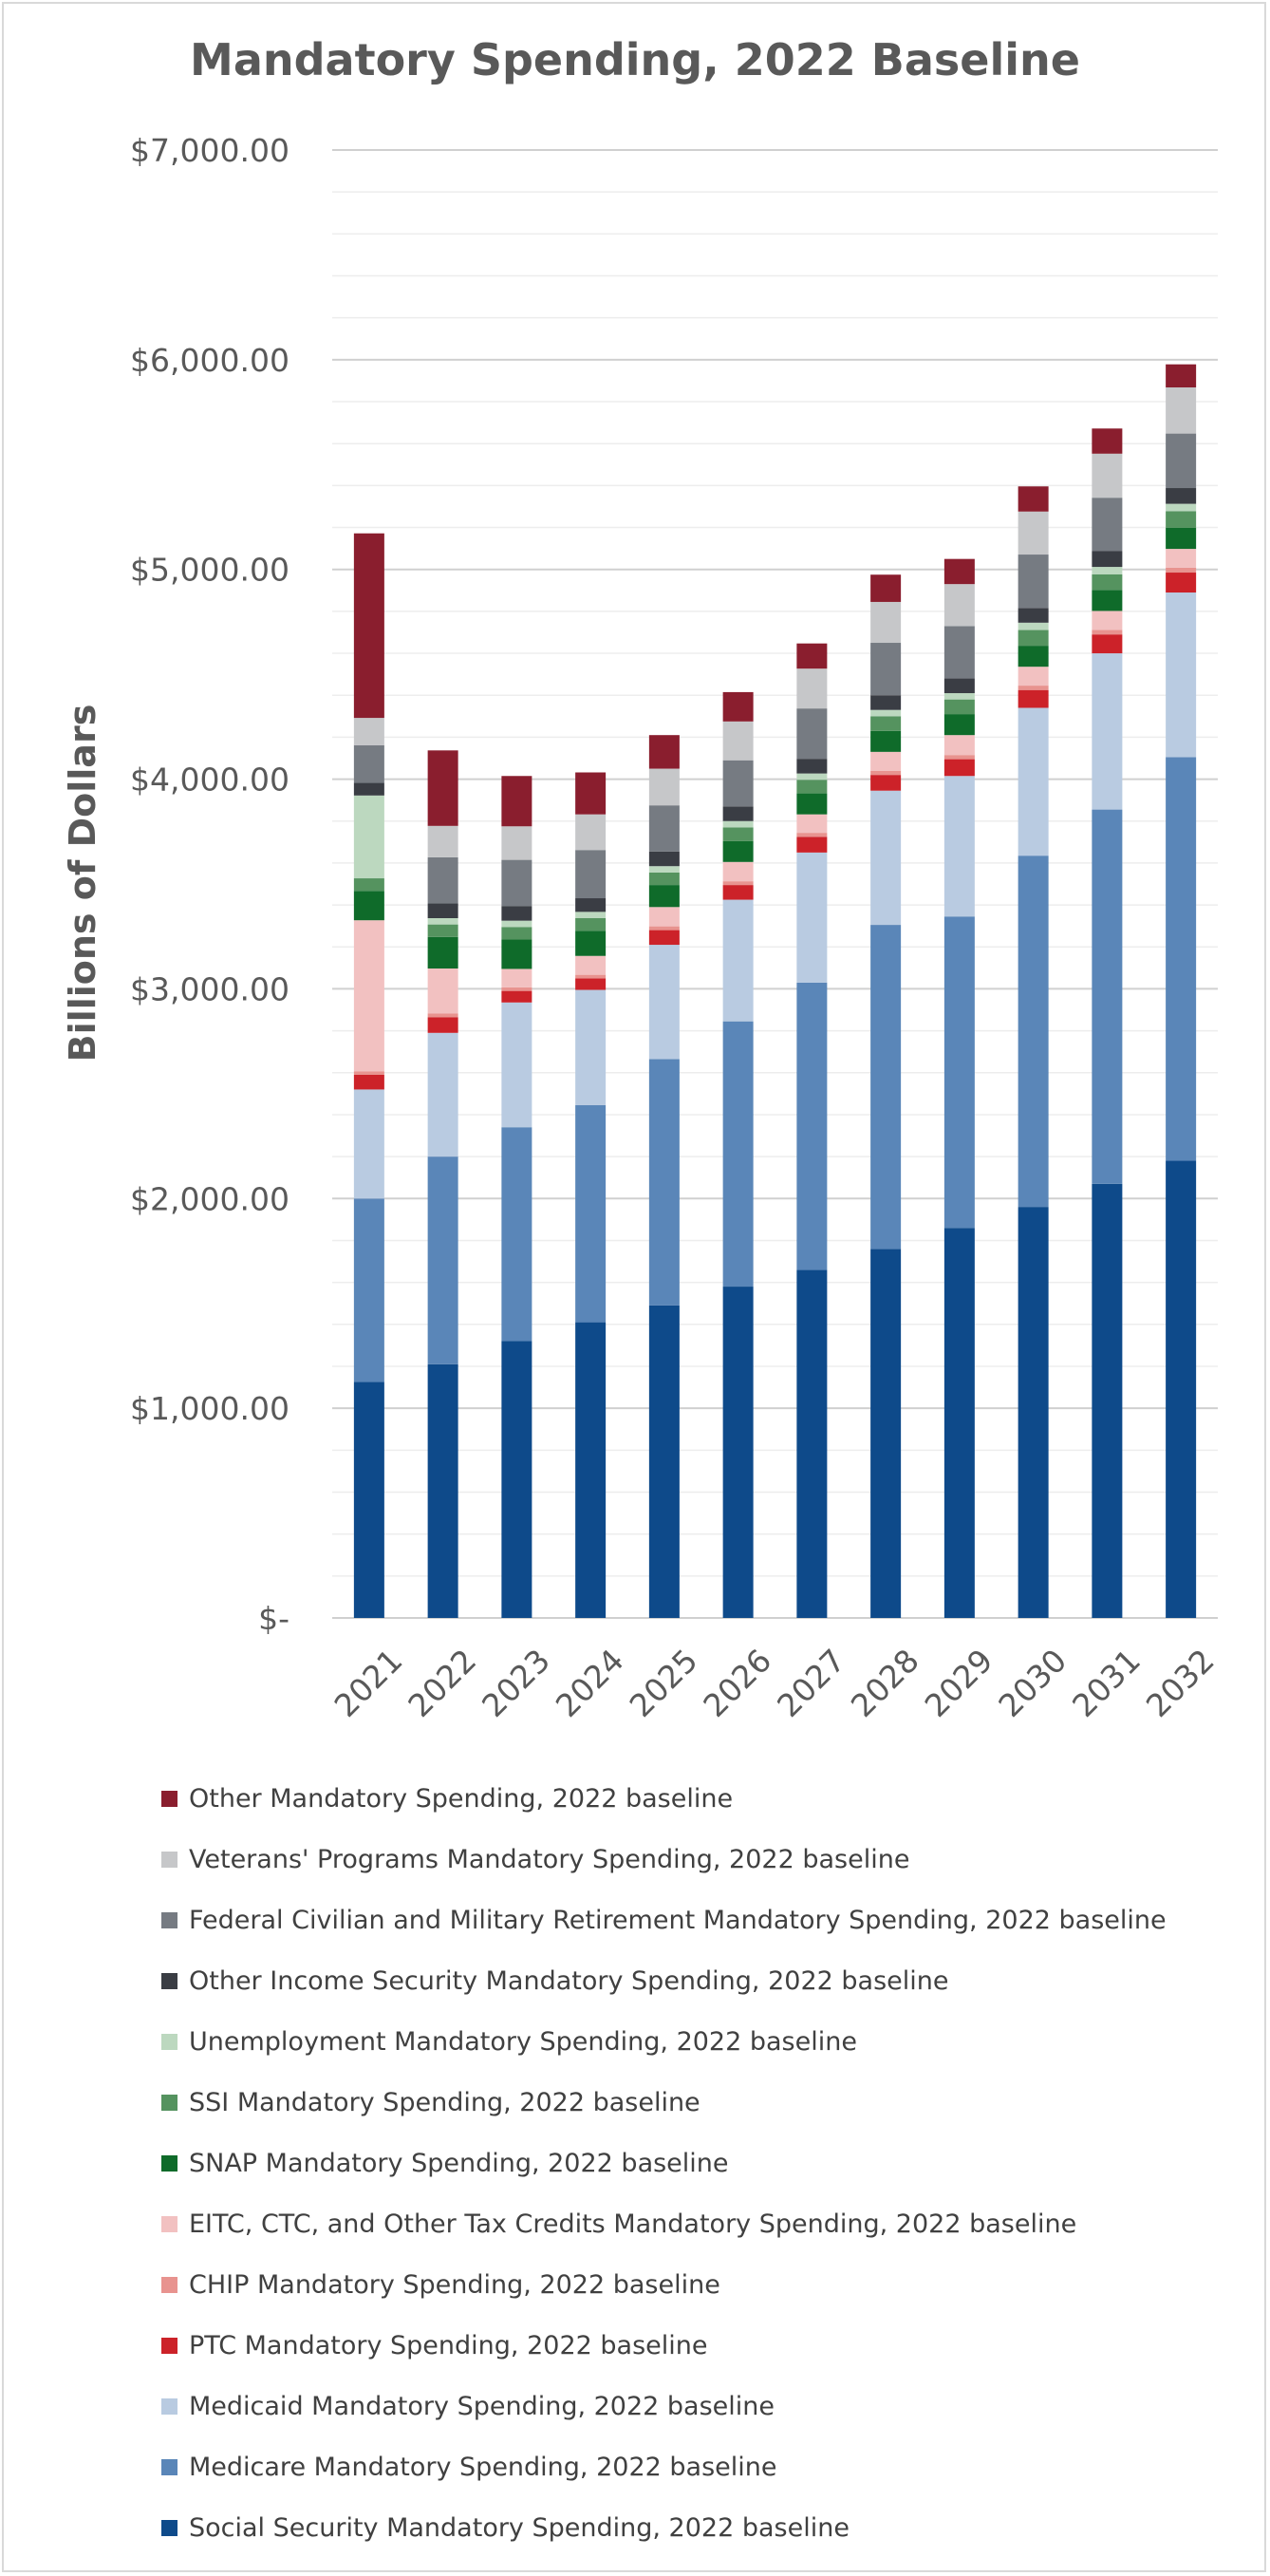 The image size is (1270, 2576). I want to click on bar-segment-2025-s12, so click(664, 752).